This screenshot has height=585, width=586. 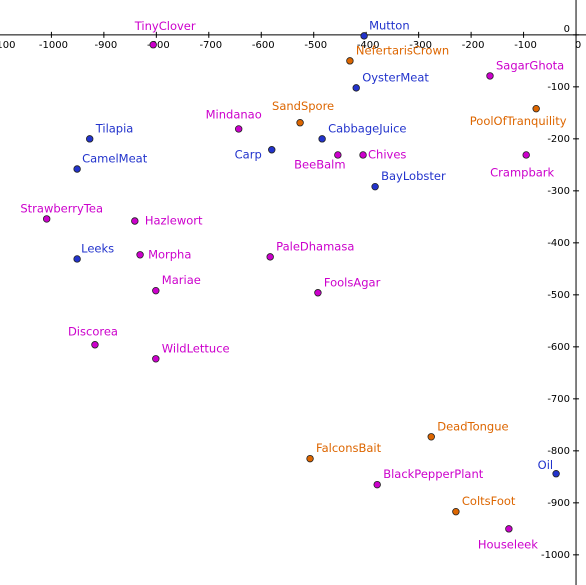 What do you see at coordinates (530, 65) in the screenshot?
I see `point-label: SagarGhota` at bounding box center [530, 65].